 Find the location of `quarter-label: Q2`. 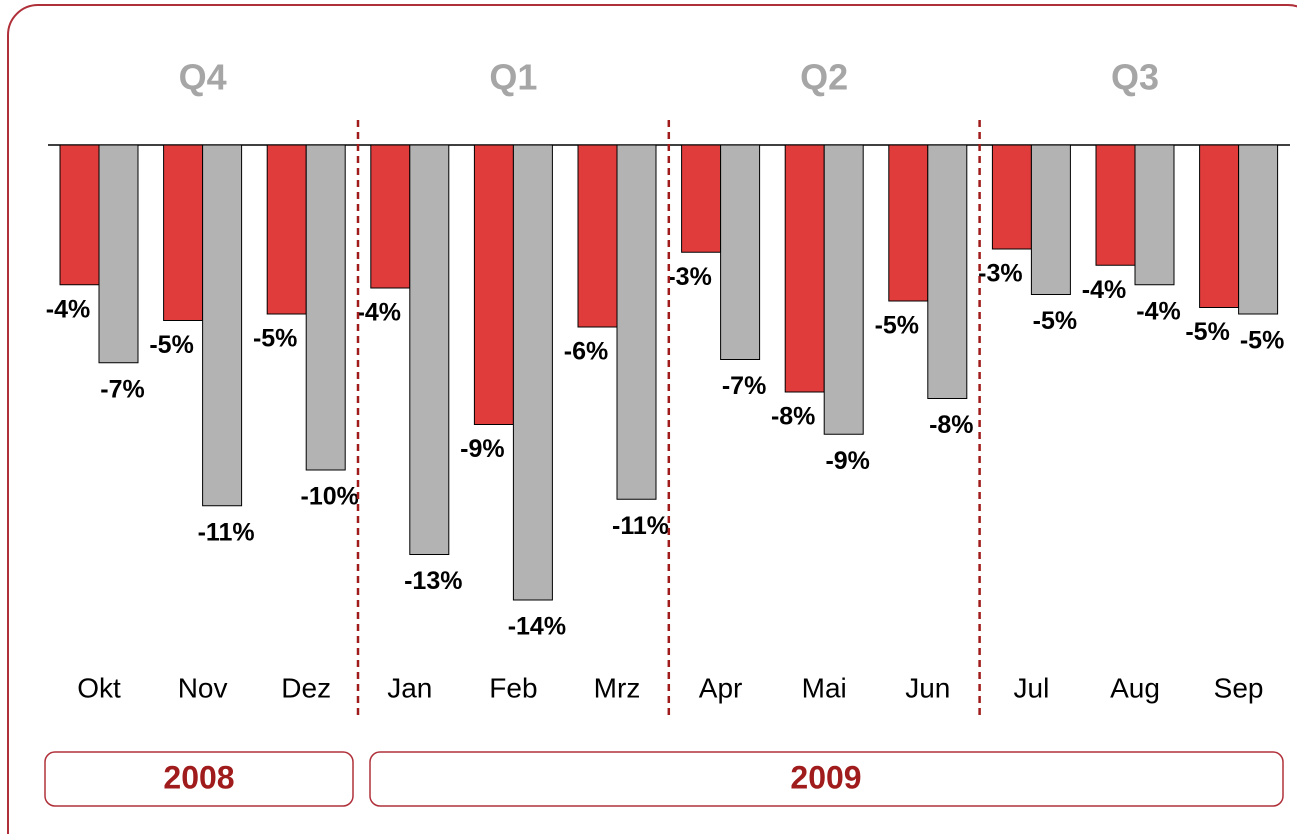

quarter-label: Q2 is located at coordinates (824, 77).